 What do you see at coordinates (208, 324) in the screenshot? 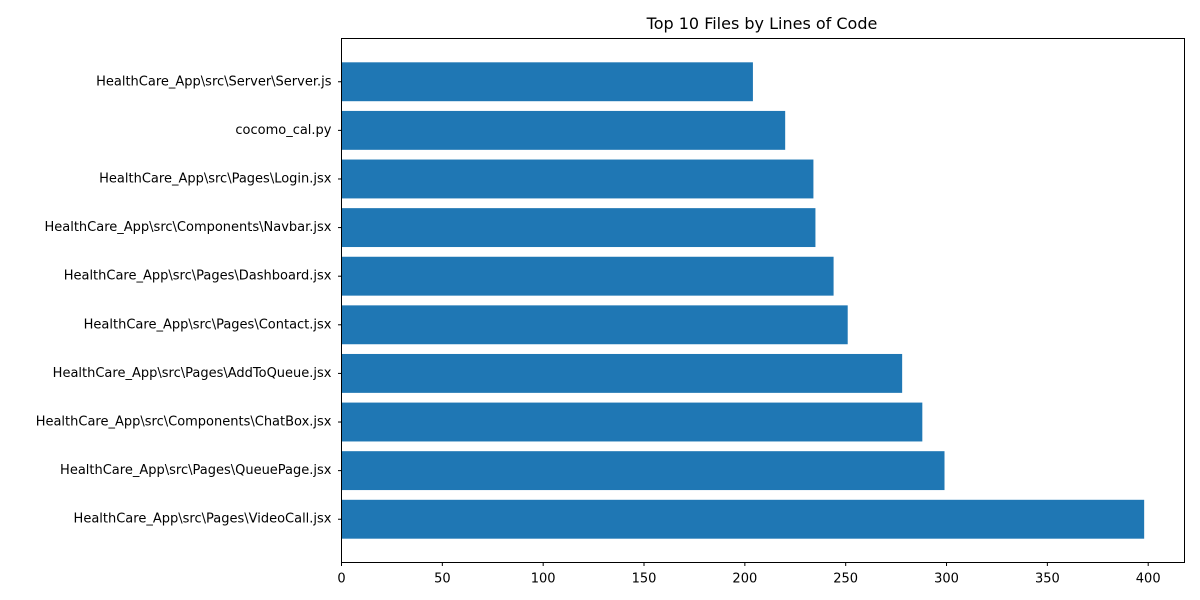
I see `y-tick-label: HealthCare_App\src\Pages\Contact.jsx` at bounding box center [208, 324].